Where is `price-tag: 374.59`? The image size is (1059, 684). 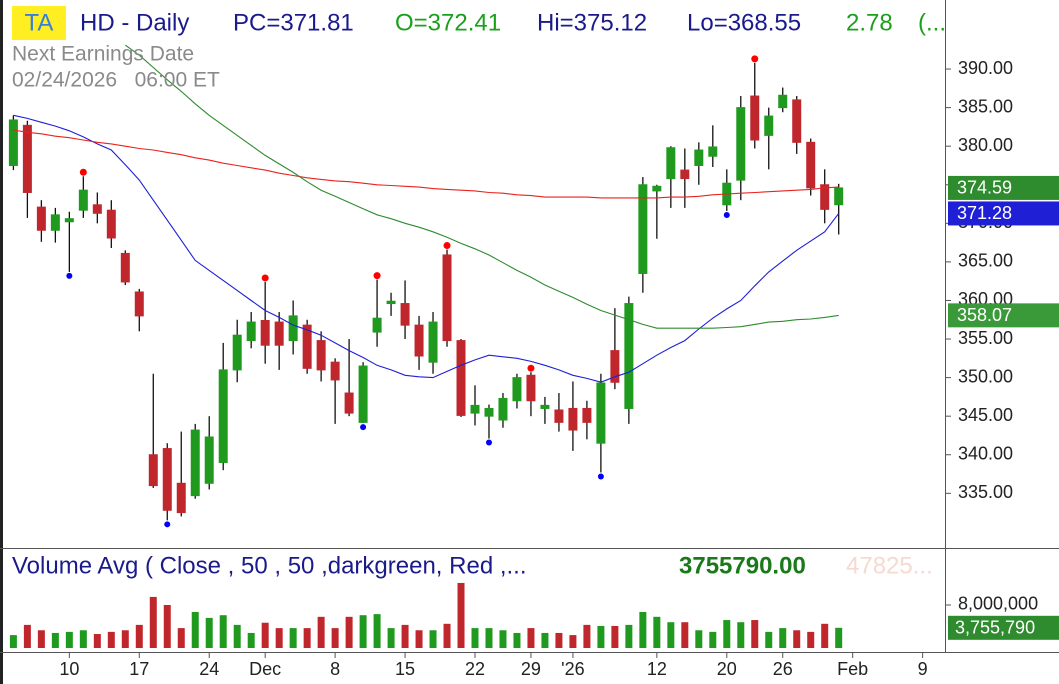
price-tag: 374.59 is located at coordinates (984, 188).